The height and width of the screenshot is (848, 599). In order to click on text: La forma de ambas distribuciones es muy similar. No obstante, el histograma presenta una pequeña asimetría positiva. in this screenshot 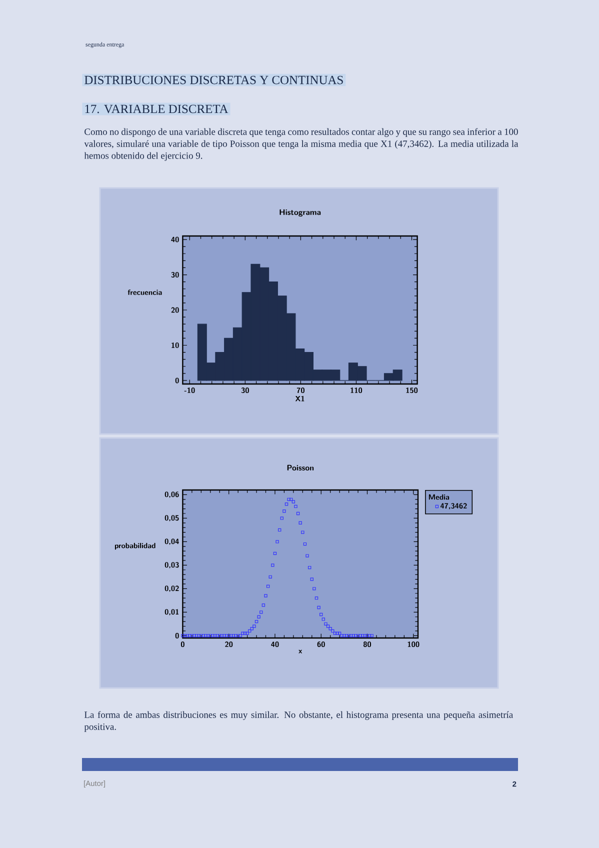, I will do `click(298, 721)`.